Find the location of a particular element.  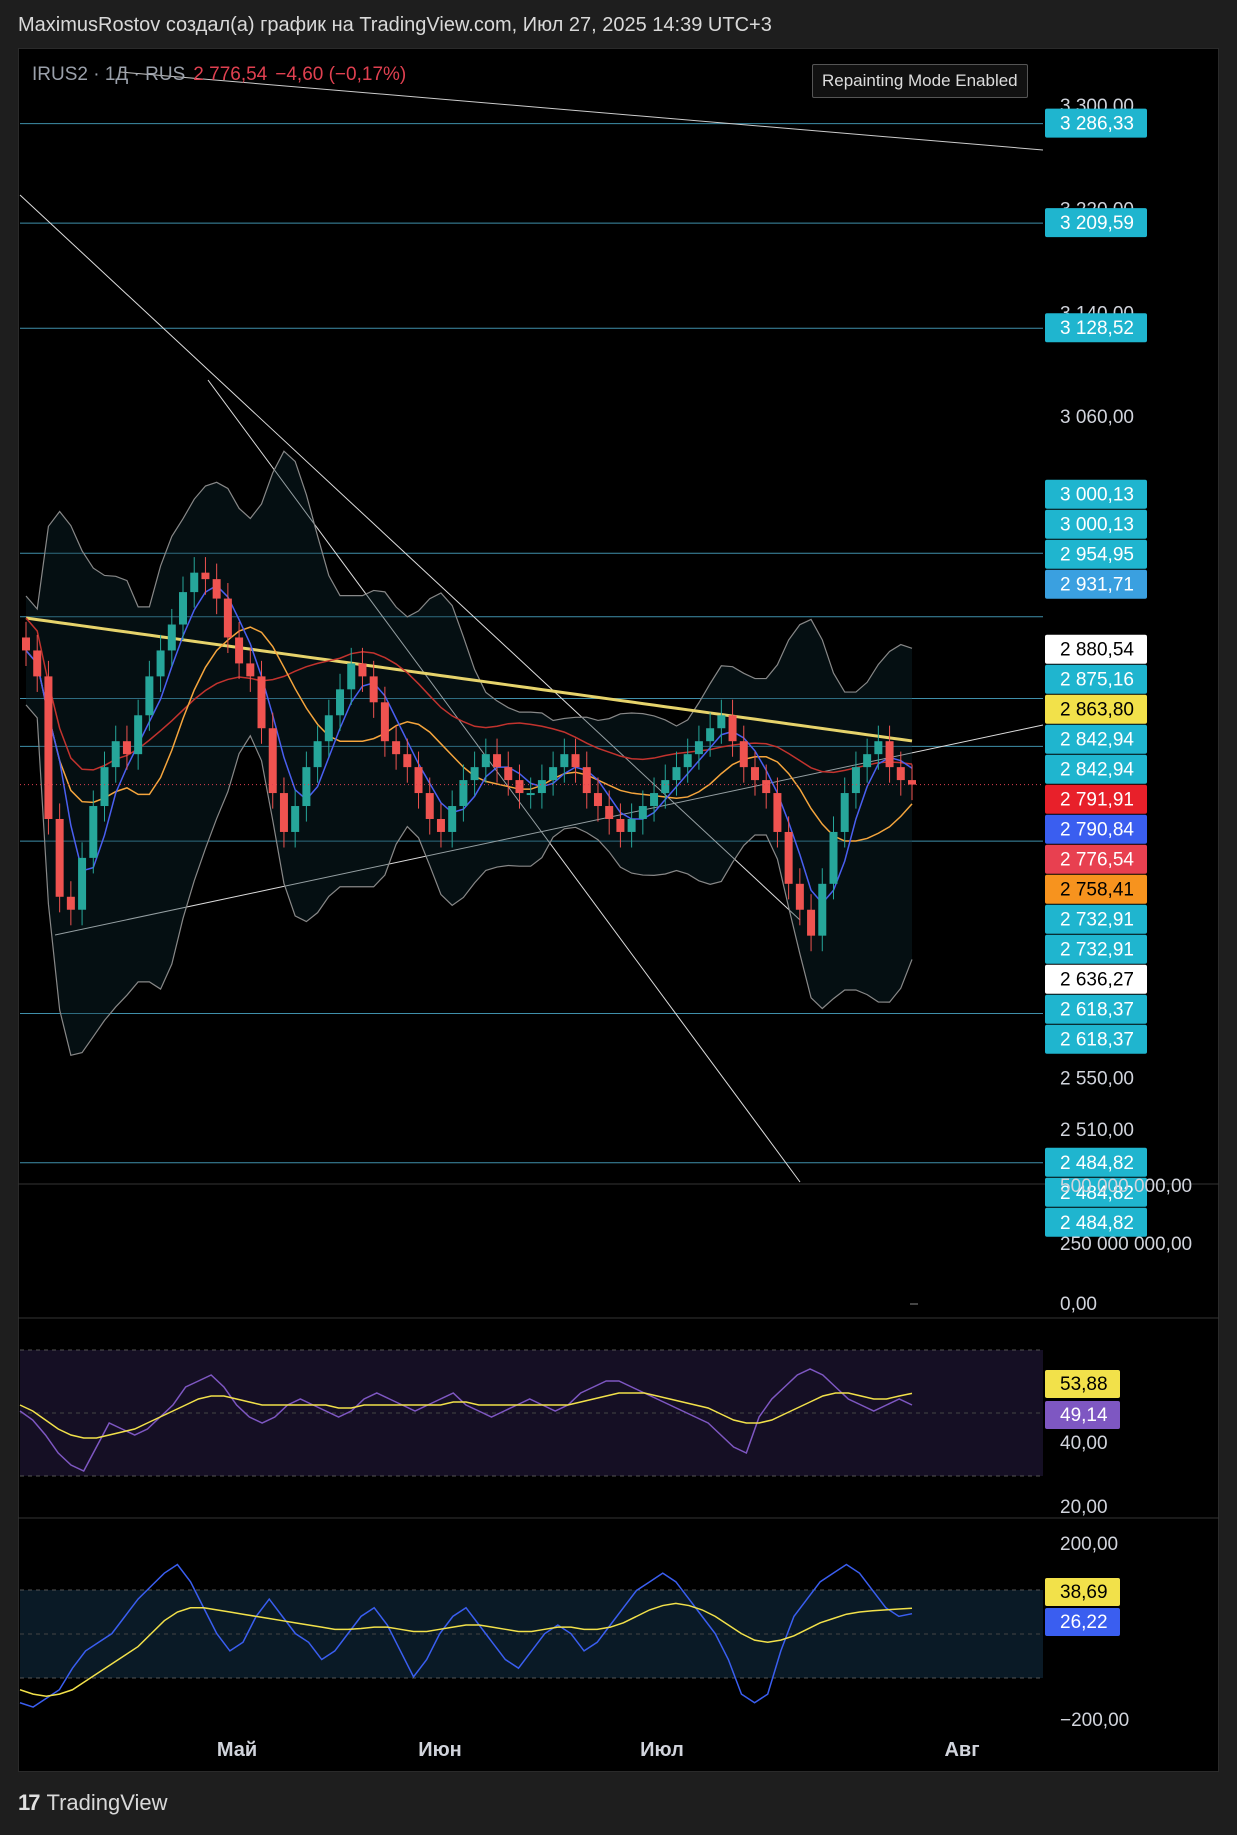

bollinger-lower is located at coordinates (469, 880).